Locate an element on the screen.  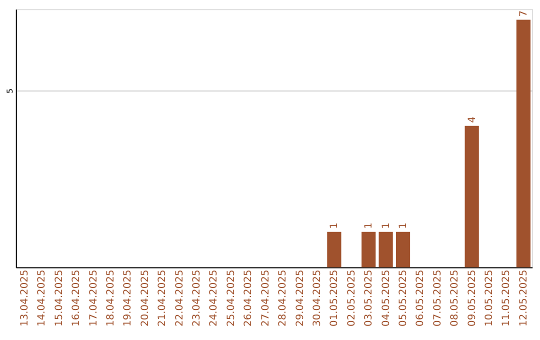
x-tick-label: 01.05.2025 is located at coordinates (334, 298).